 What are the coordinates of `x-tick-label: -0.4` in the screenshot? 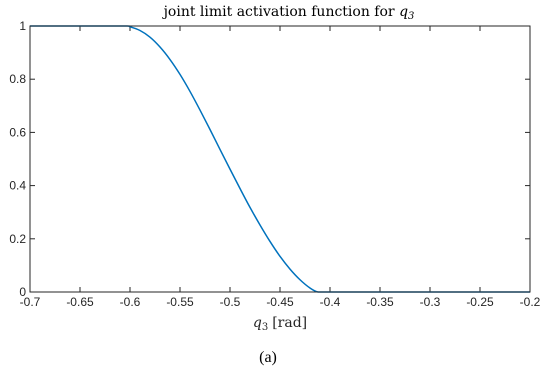 It's located at (330, 302).